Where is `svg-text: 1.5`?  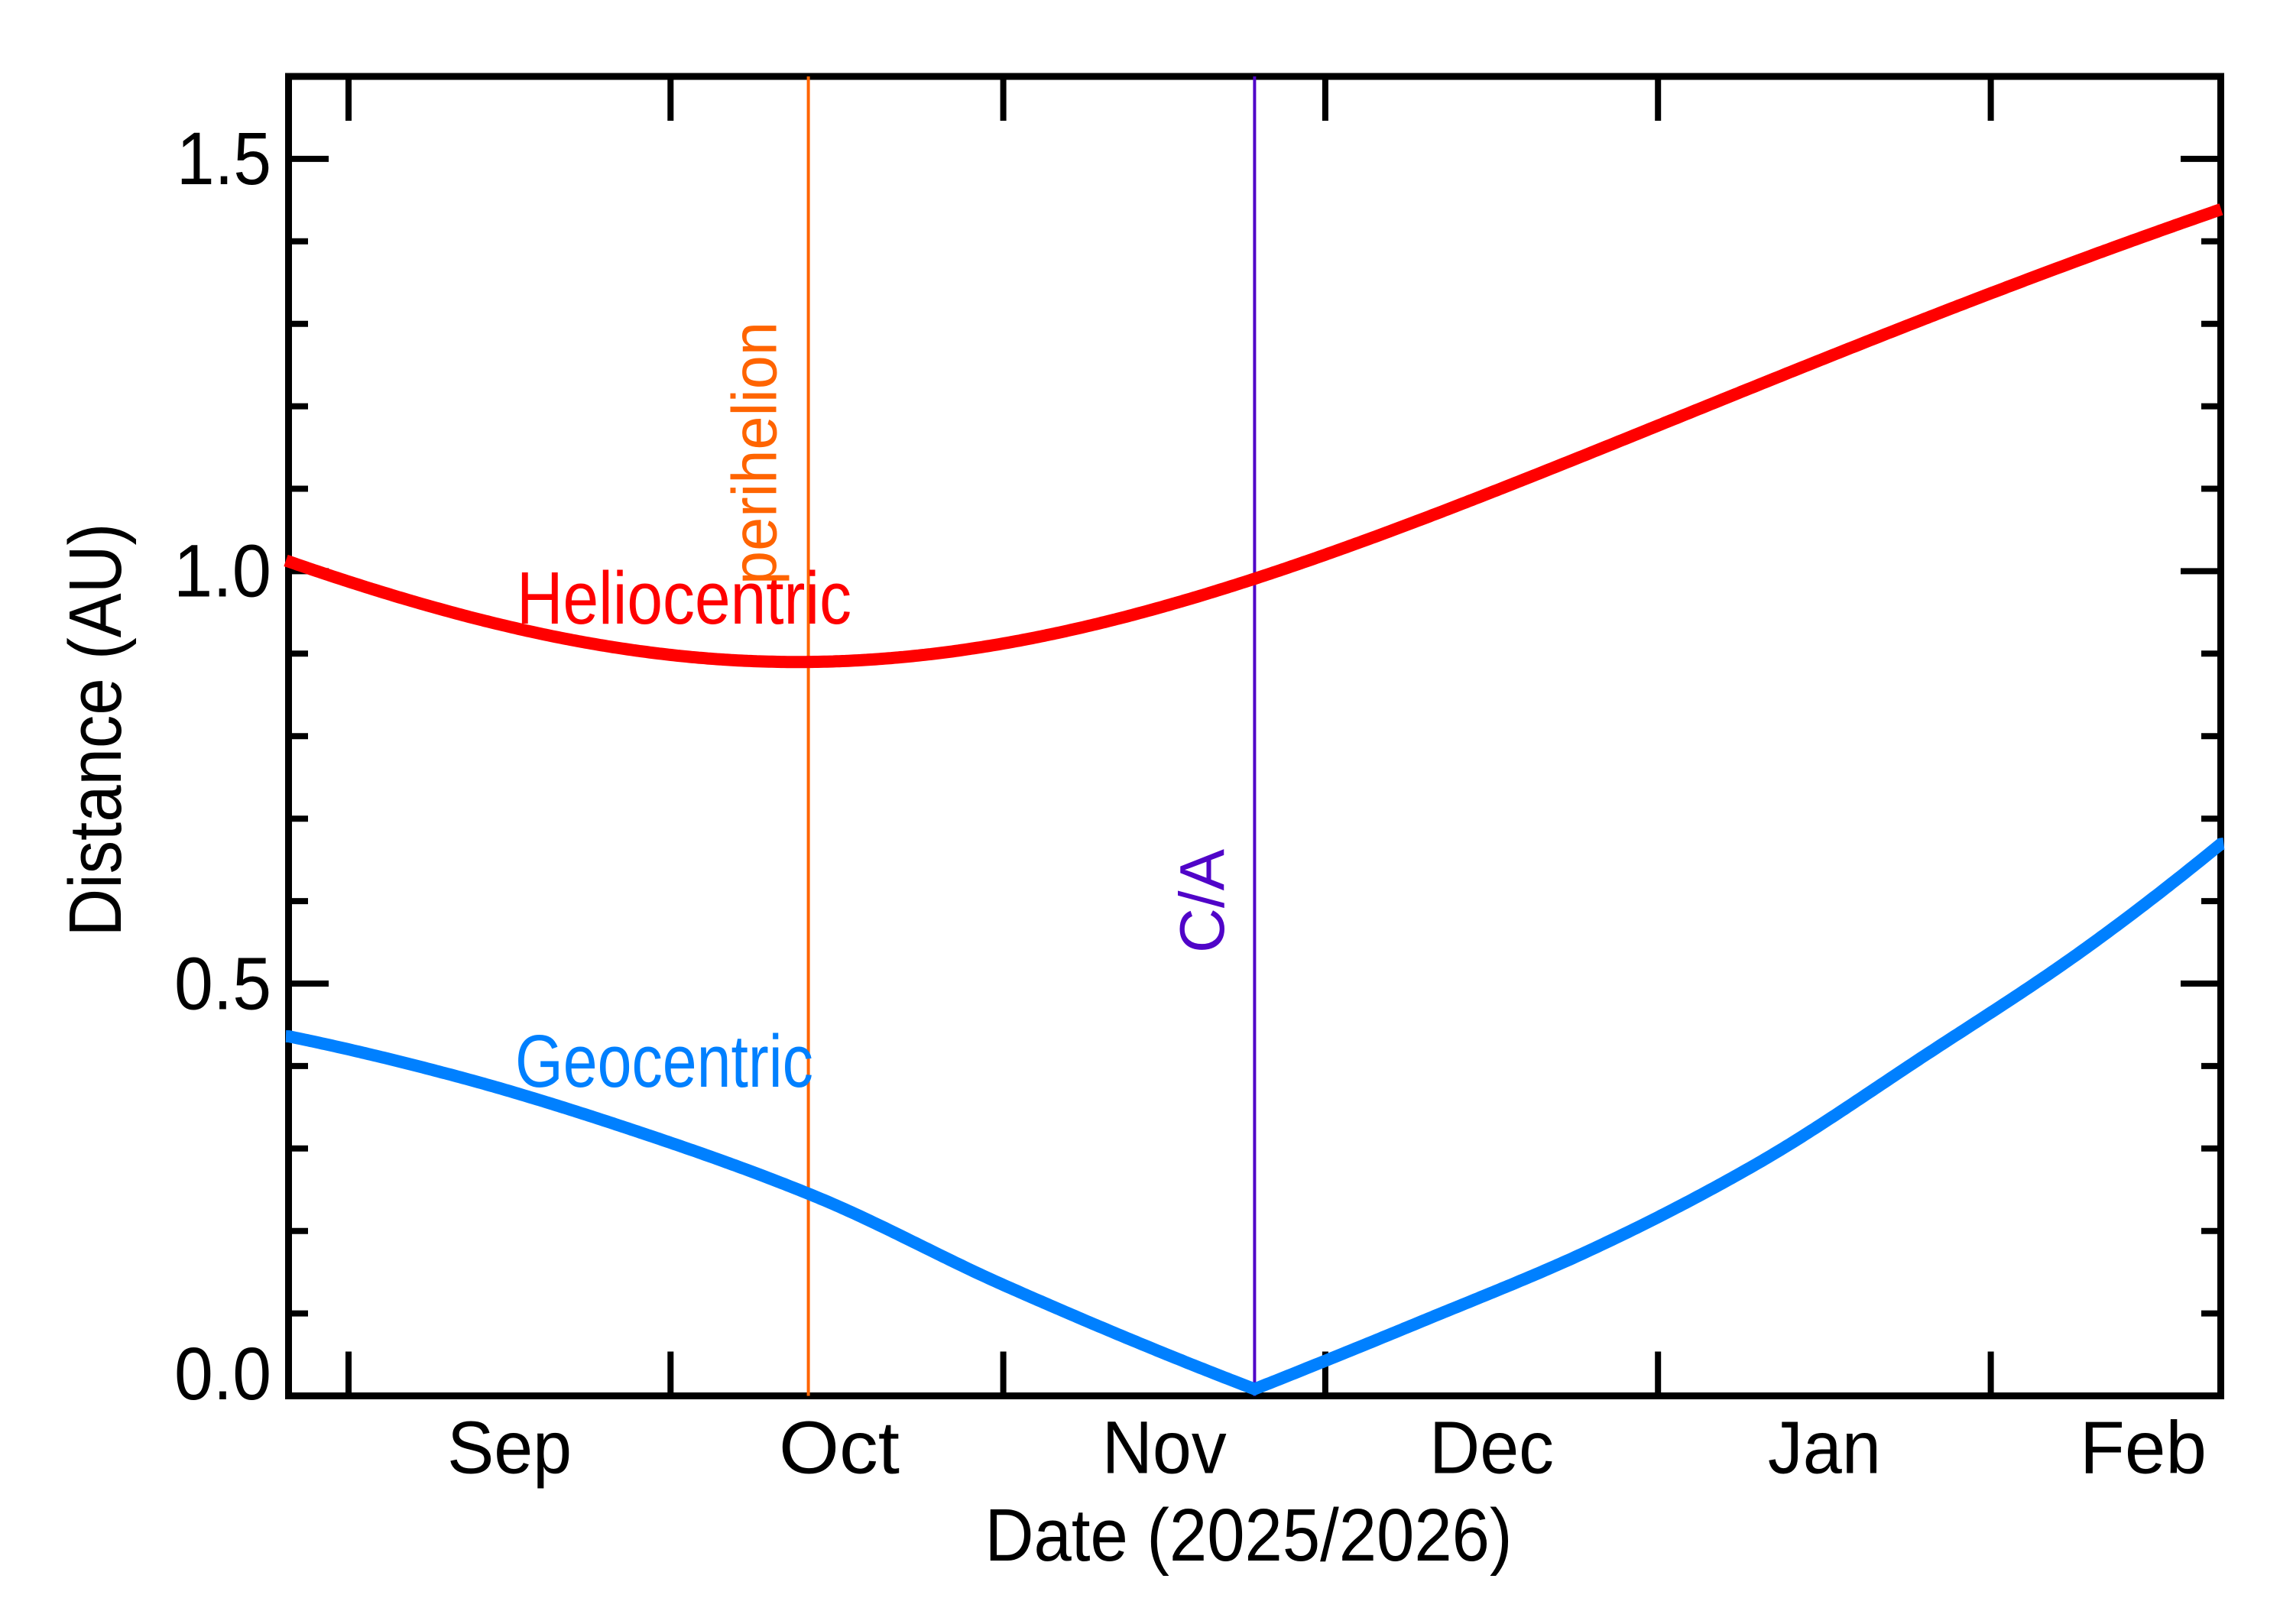 svg-text: 1.5 is located at coordinates (224, 158).